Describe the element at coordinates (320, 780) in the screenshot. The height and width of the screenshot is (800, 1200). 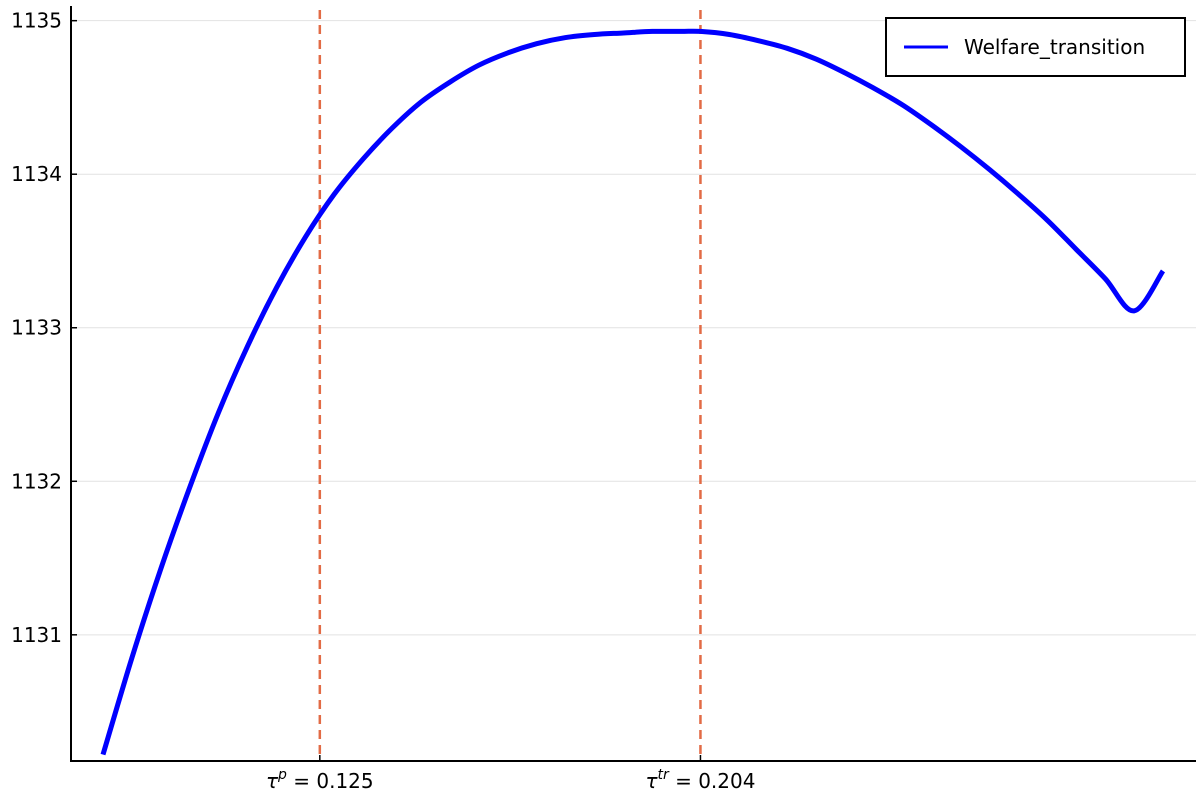
I see `x-tick-label: τp = 0.125` at that location.